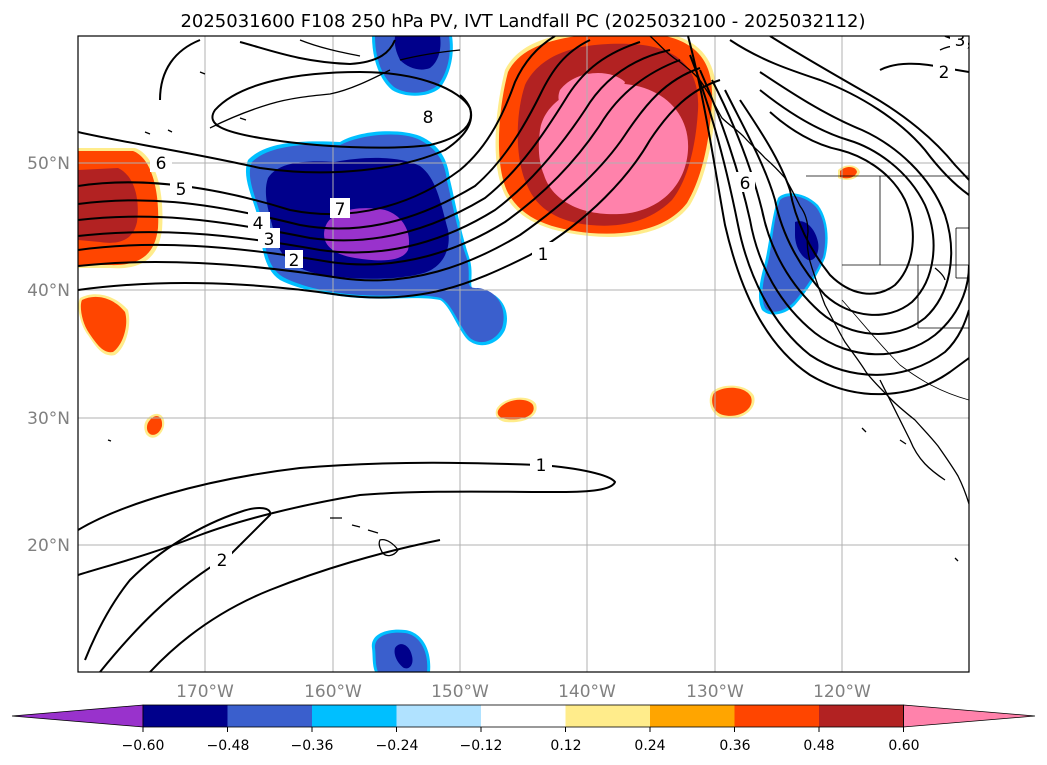 Image resolution: width=1047 pixels, height=765 pixels. What do you see at coordinates (340, 210) in the screenshot?
I see `contour-label: 7` at bounding box center [340, 210].